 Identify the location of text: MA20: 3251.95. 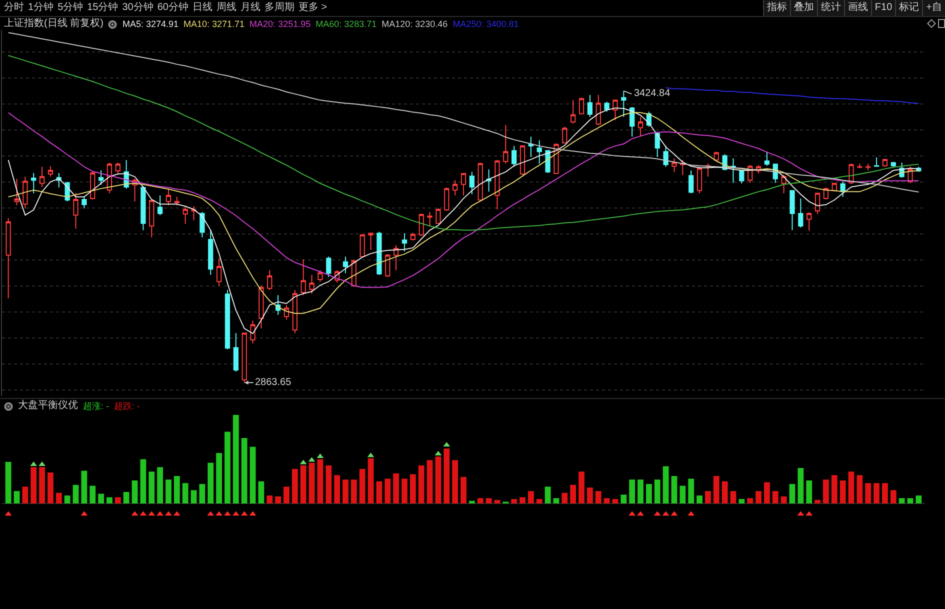
(280, 24).